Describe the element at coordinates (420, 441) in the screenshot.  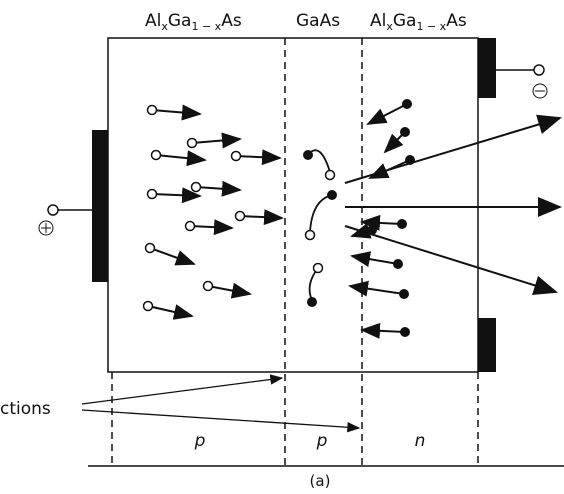
I see `region-label: n` at that location.